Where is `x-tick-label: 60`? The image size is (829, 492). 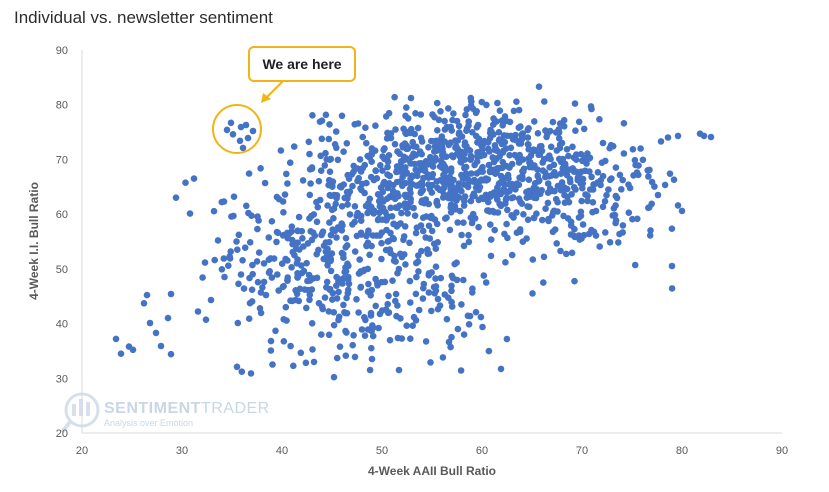 x-tick-label: 60 is located at coordinates (482, 451).